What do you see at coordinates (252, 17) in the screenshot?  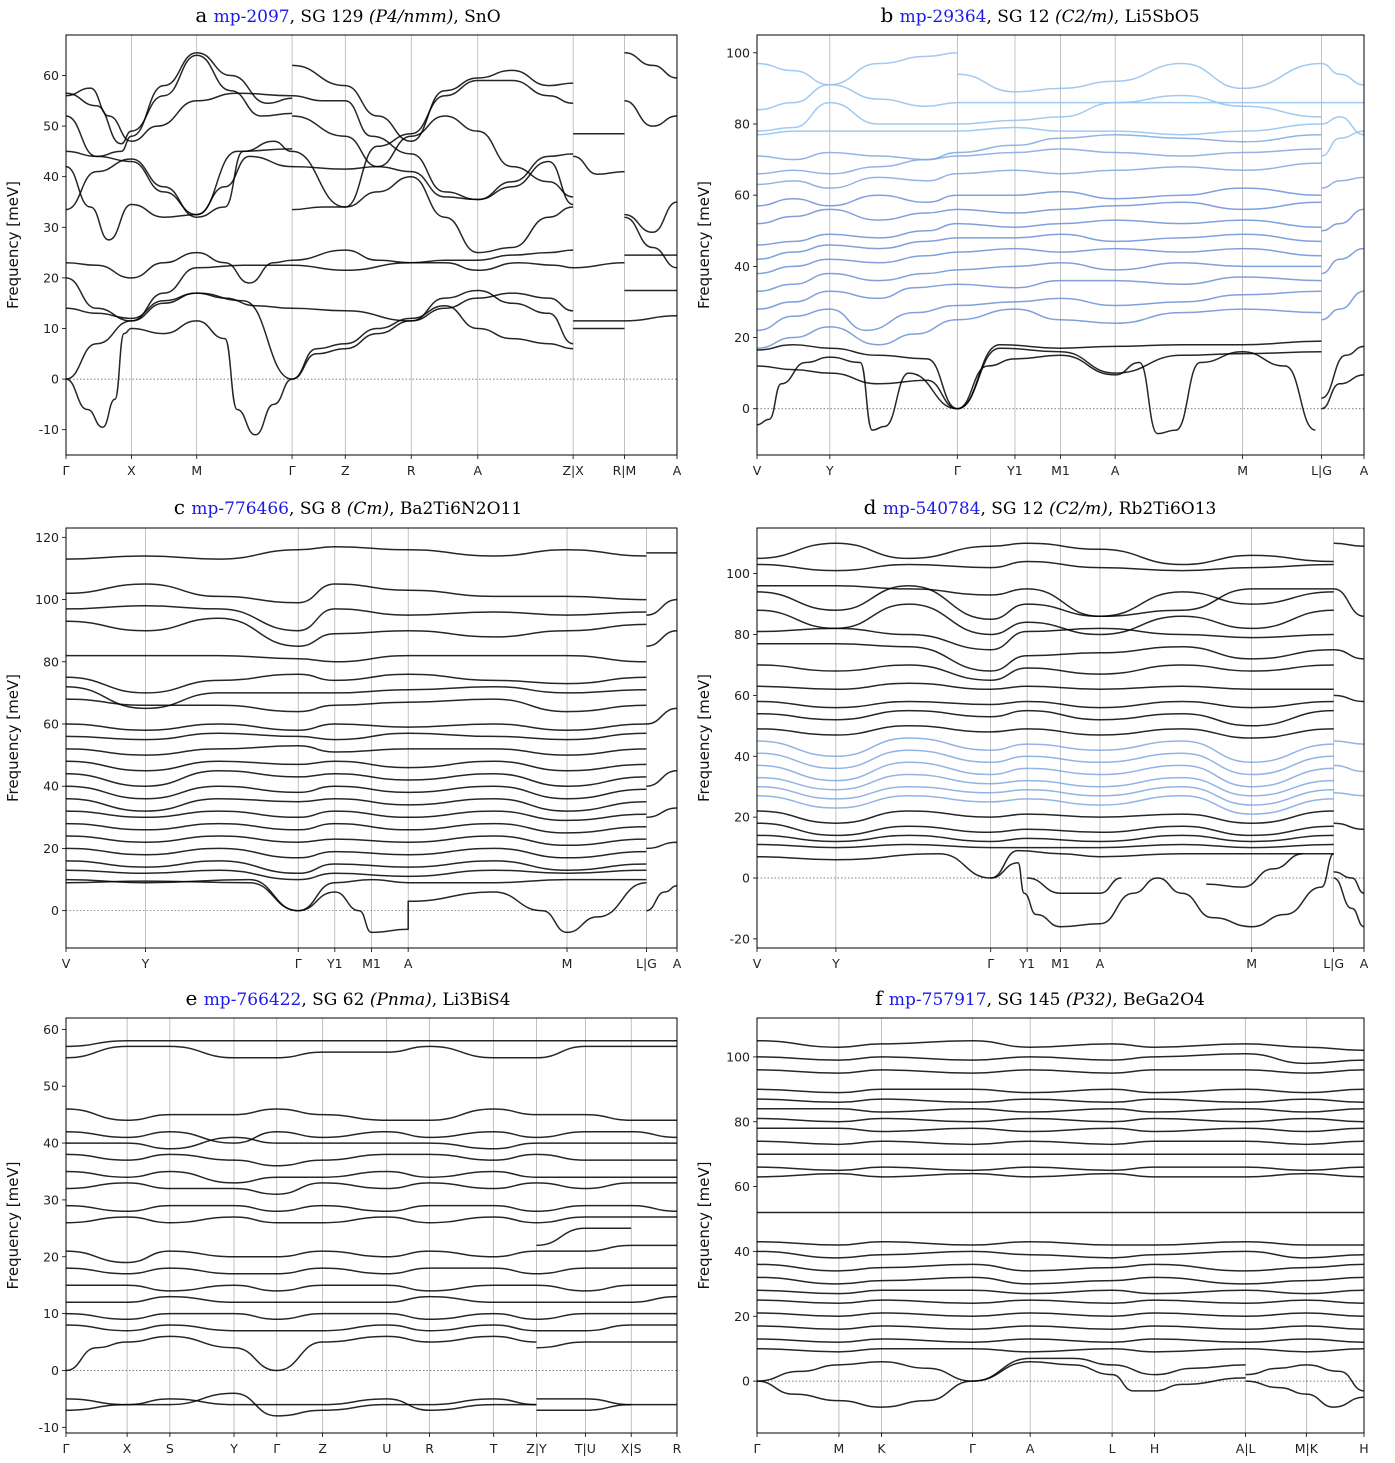 I see `material-id-link: mp-2097` at bounding box center [252, 17].